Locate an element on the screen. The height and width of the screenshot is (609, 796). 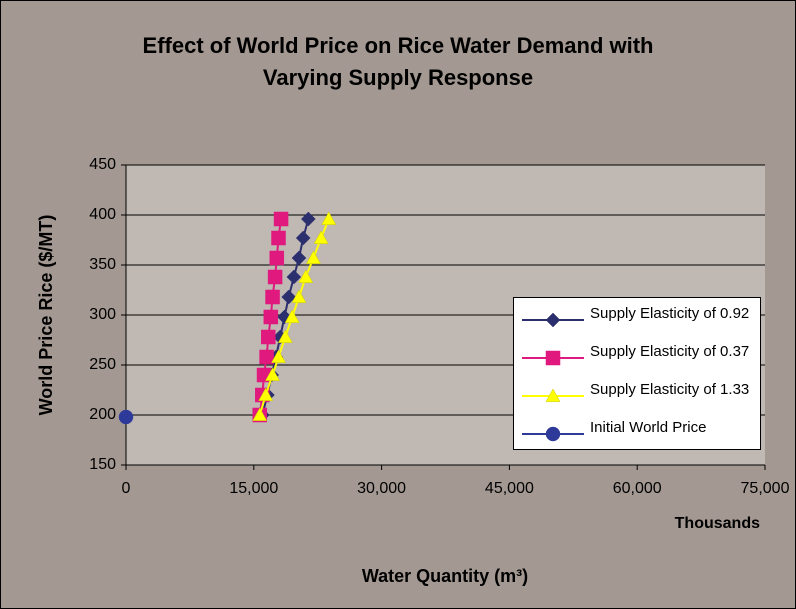
y-tick-label: 450 is located at coordinates (102, 164).